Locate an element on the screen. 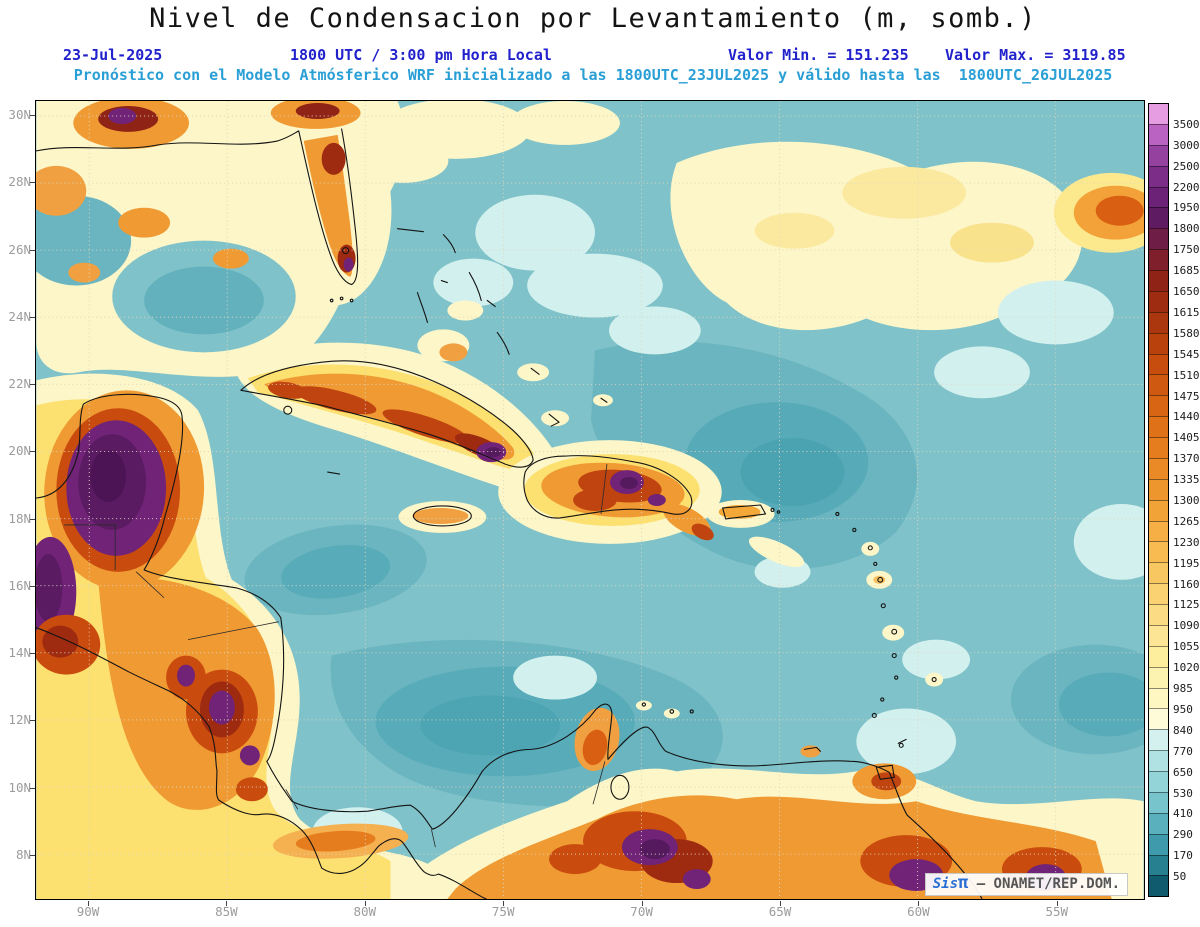 Image resolution: width=1200 pixels, height=927 pixels. colorbar-label: 1055 is located at coordinates (1186, 647).